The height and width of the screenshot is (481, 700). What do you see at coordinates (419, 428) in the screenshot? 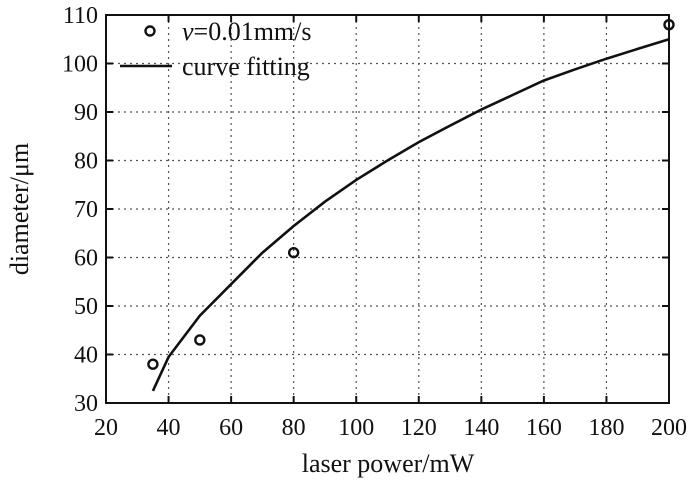
I see `x-tick-label: 120` at bounding box center [419, 428].